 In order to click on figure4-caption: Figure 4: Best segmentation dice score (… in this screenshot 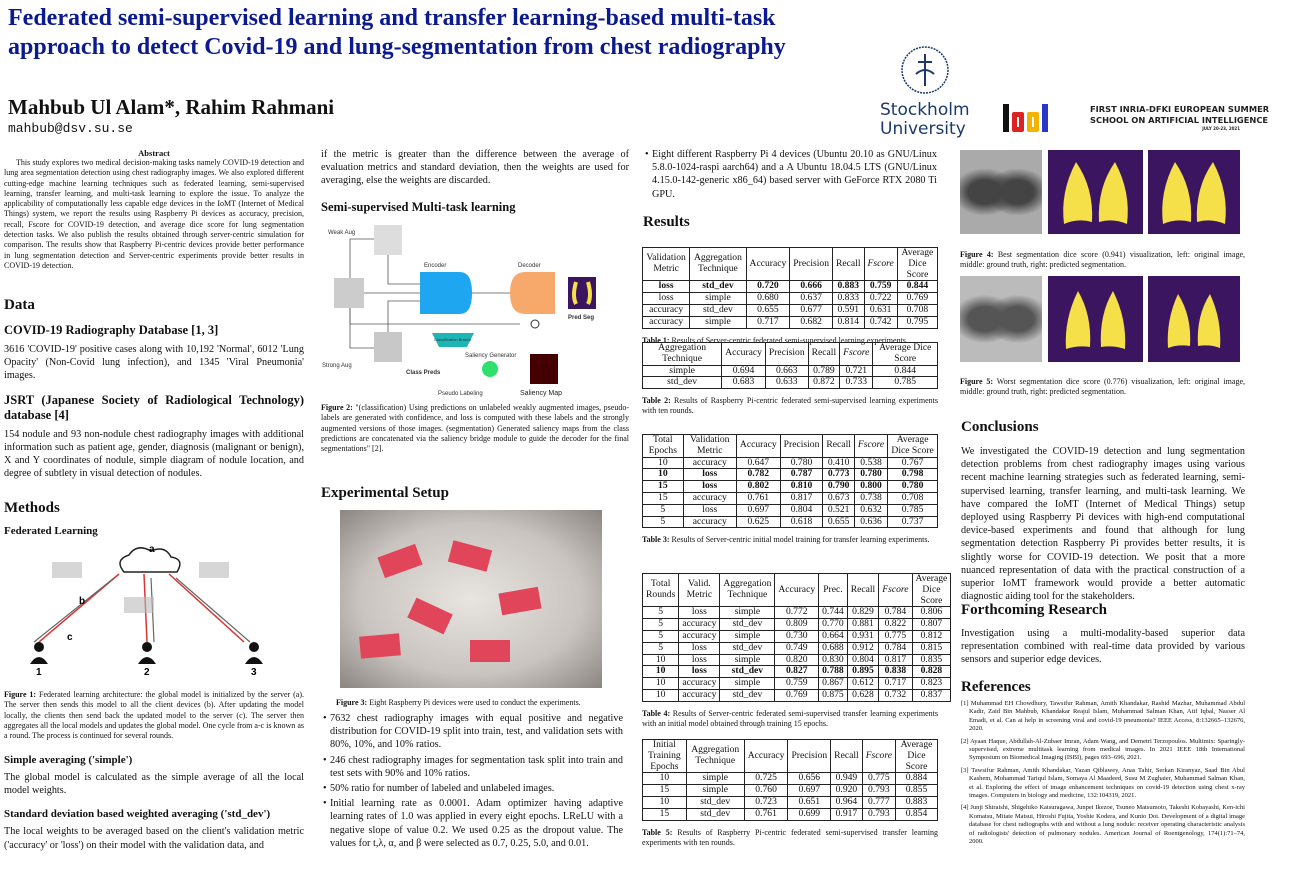, I will do `click(1102, 260)`.